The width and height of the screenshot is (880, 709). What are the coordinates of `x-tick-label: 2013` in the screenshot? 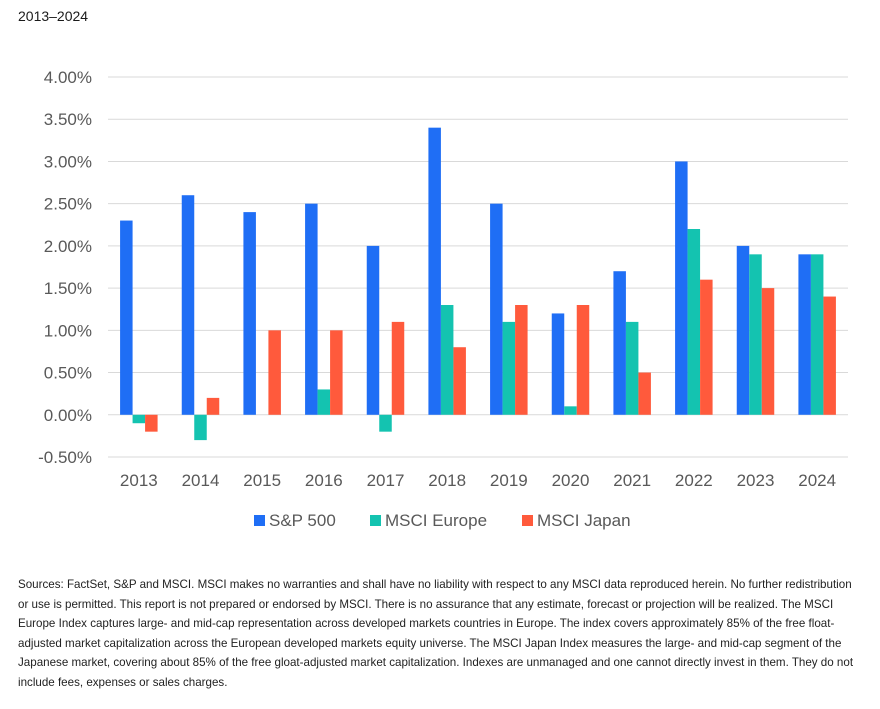 It's located at (139, 480).